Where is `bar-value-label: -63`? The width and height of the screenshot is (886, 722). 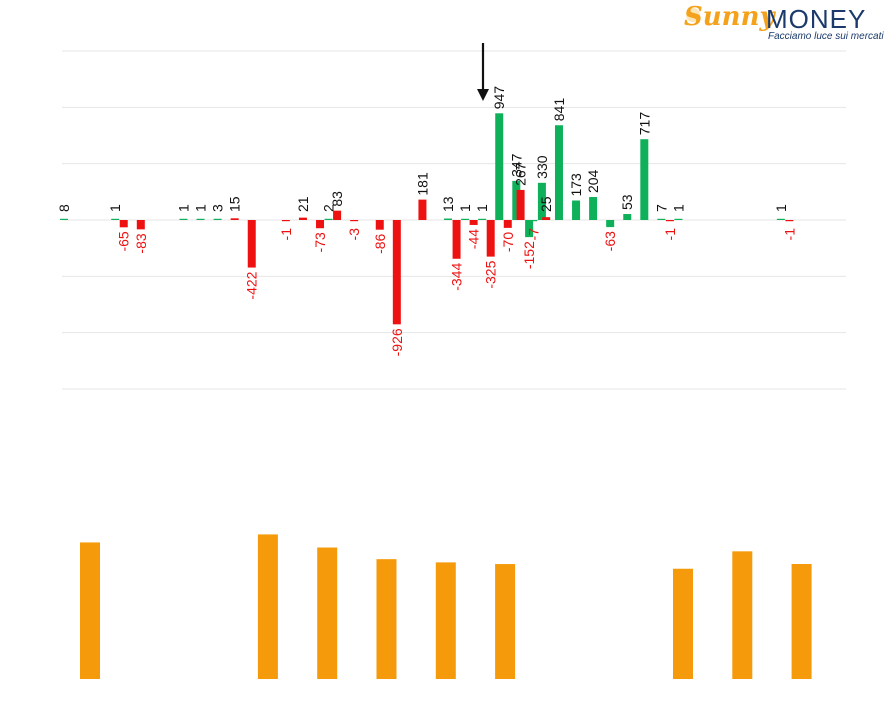 bar-value-label: -63 is located at coordinates (610, 241).